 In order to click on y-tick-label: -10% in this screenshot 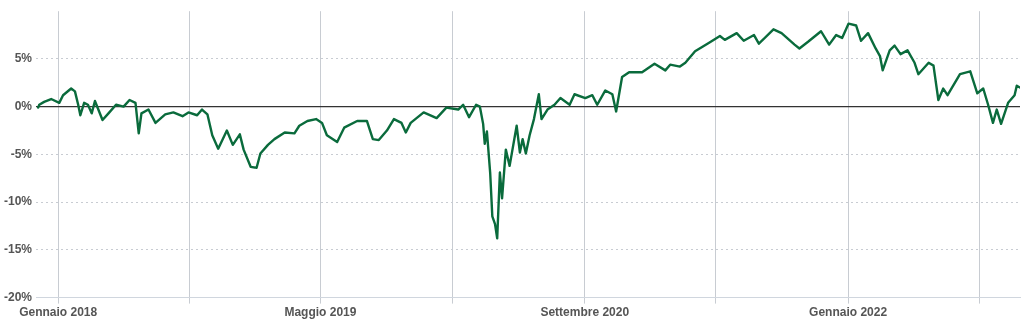, I will do `click(18, 201)`.